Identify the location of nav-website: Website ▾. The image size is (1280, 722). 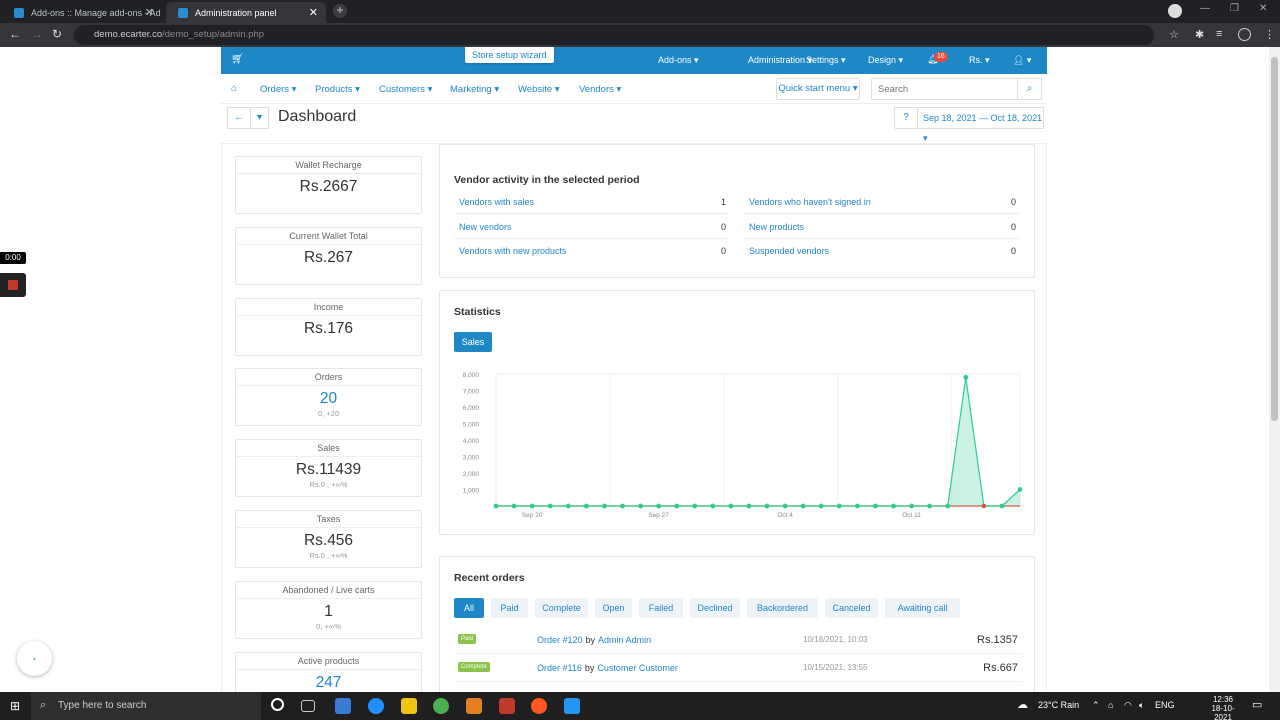
(539, 89).